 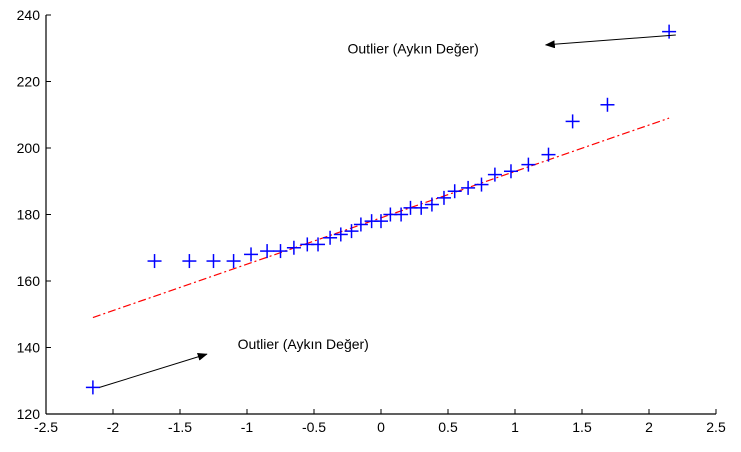 I want to click on x-tick-label: 0.5, so click(x=448, y=427).